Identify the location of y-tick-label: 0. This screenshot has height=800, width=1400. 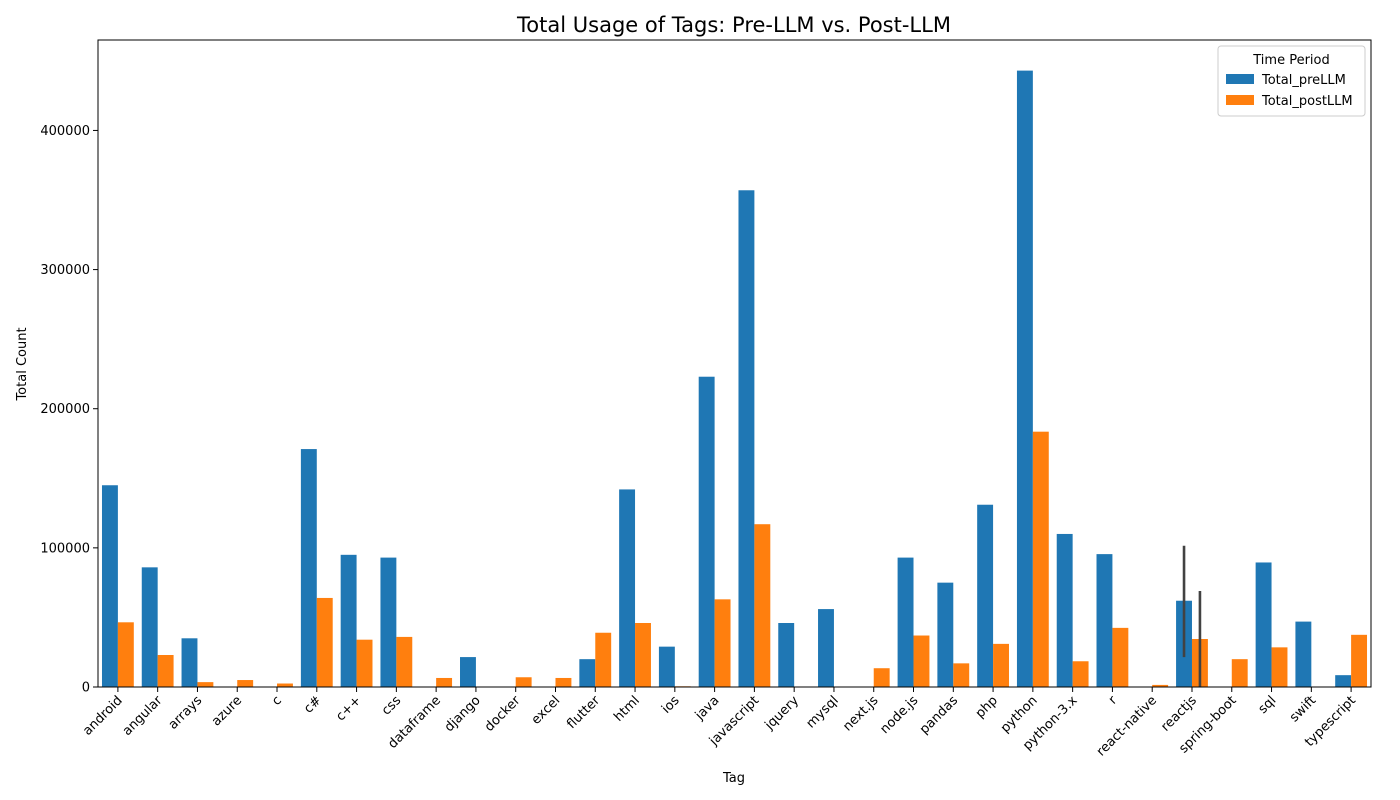
(86, 688).